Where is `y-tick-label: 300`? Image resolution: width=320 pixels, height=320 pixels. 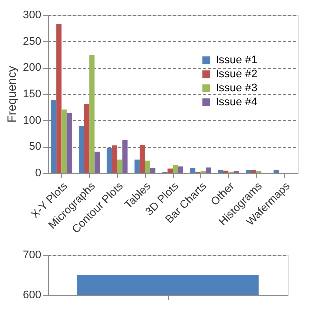
y-tick-label: 300 is located at coordinates (32, 16).